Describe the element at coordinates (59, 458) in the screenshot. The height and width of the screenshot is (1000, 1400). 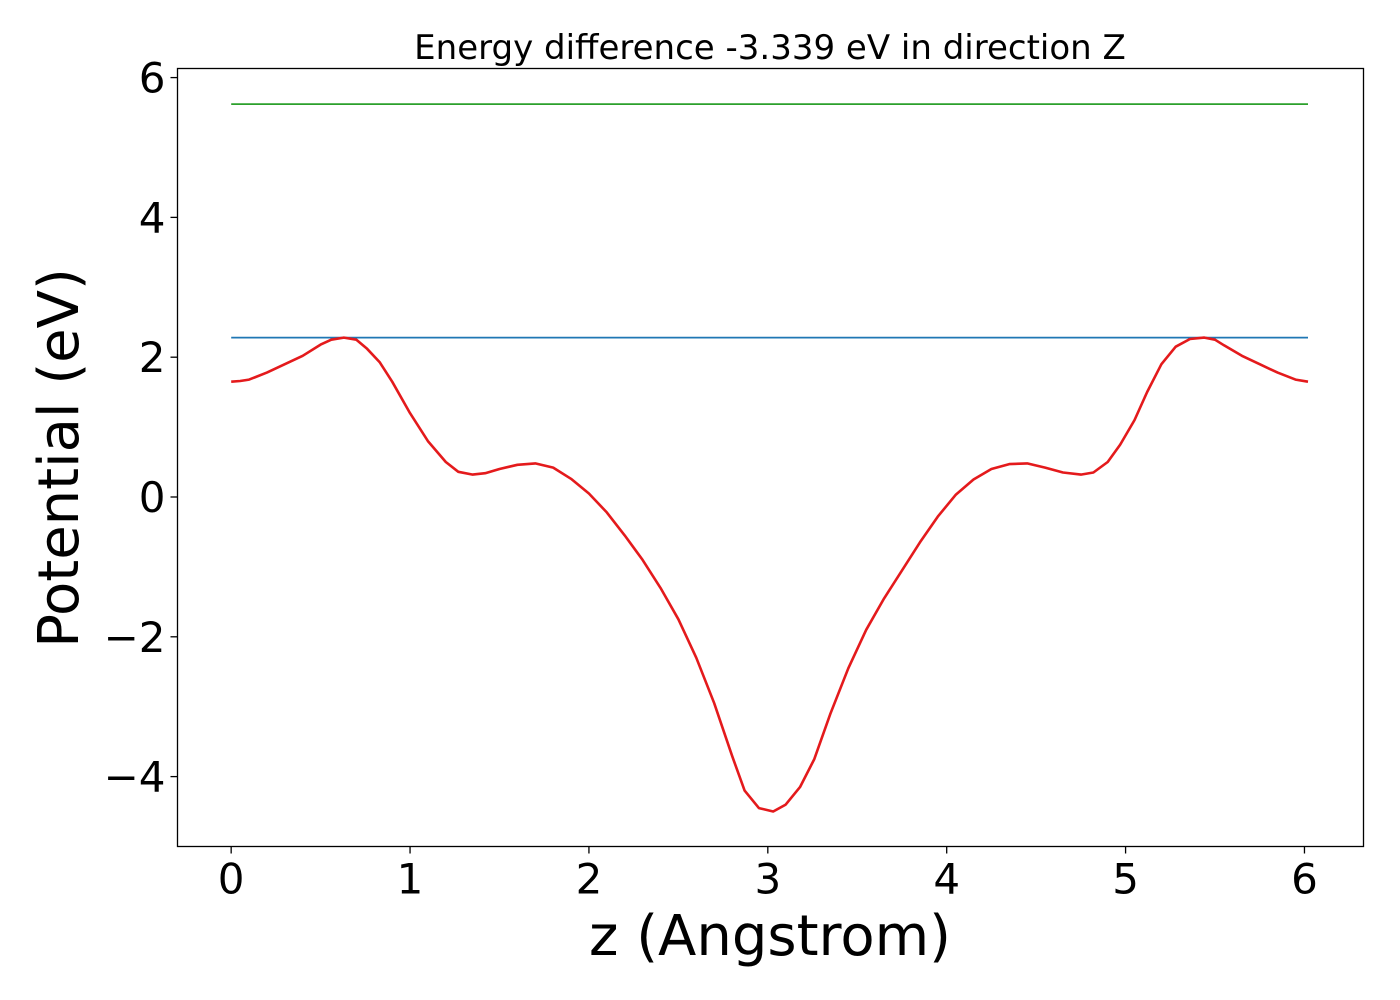
I see `y-axis-label: Potential (eV)` at that location.